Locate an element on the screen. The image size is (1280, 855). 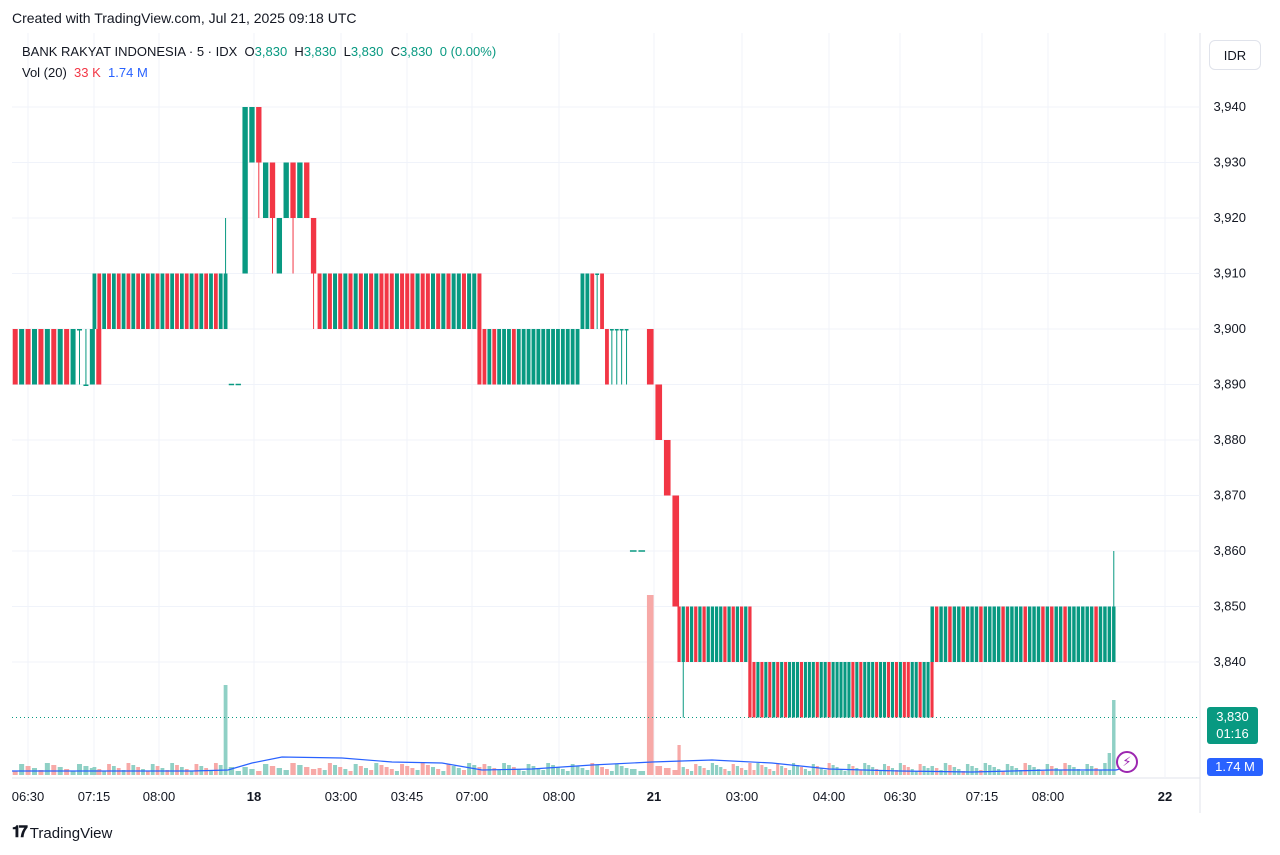
open-value: 3,830 is located at coordinates (271, 51).